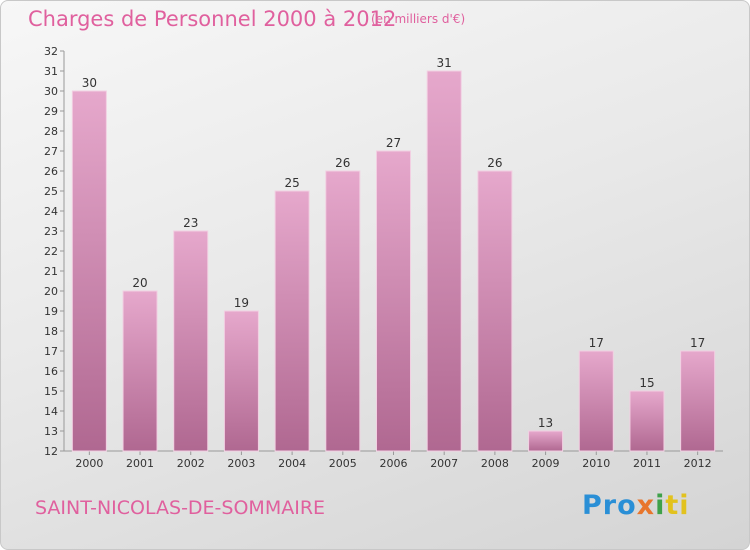  I want to click on x-tick-label-2011: 2011, so click(647, 463).